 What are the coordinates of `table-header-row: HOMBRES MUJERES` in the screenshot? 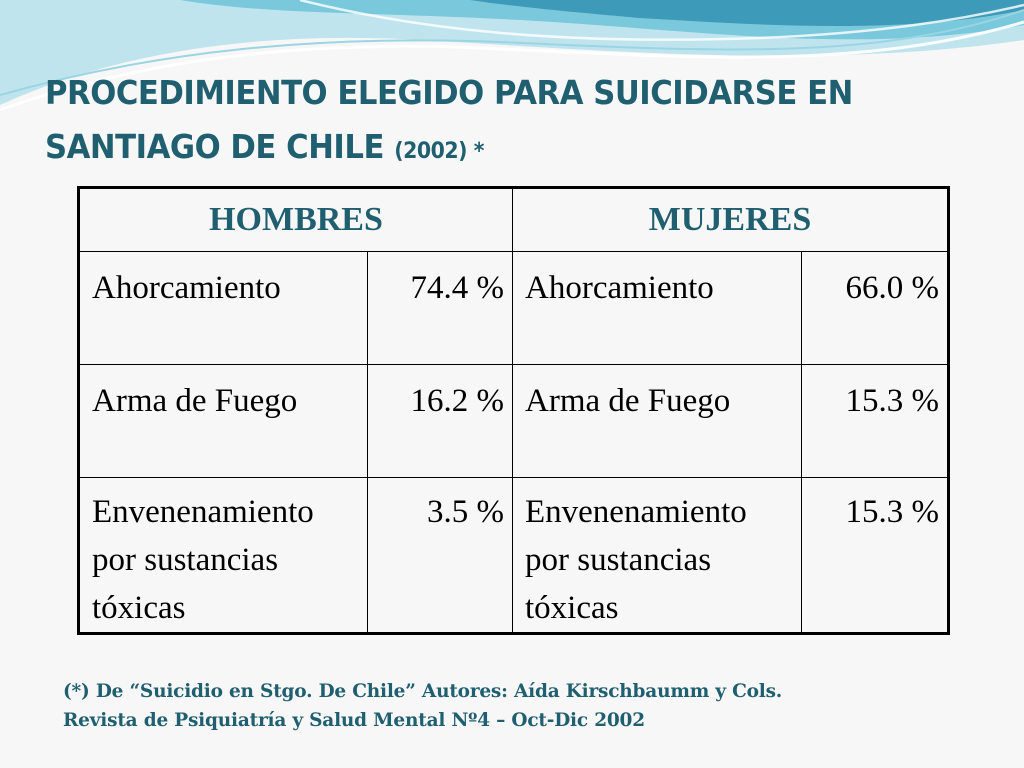 It's located at (513, 219).